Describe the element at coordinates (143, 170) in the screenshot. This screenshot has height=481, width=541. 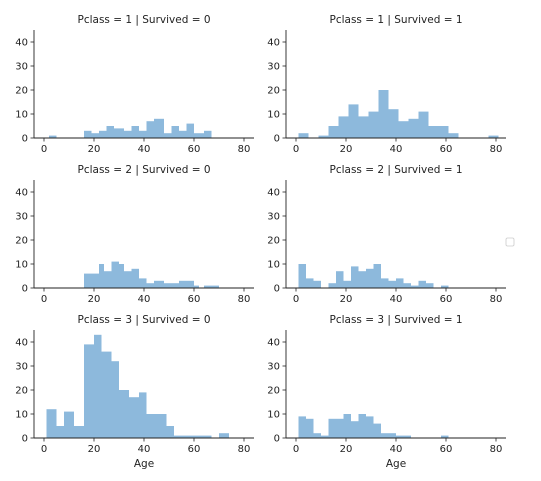
I see `facet-title: Pclass = 2 | Survived = 0` at that location.